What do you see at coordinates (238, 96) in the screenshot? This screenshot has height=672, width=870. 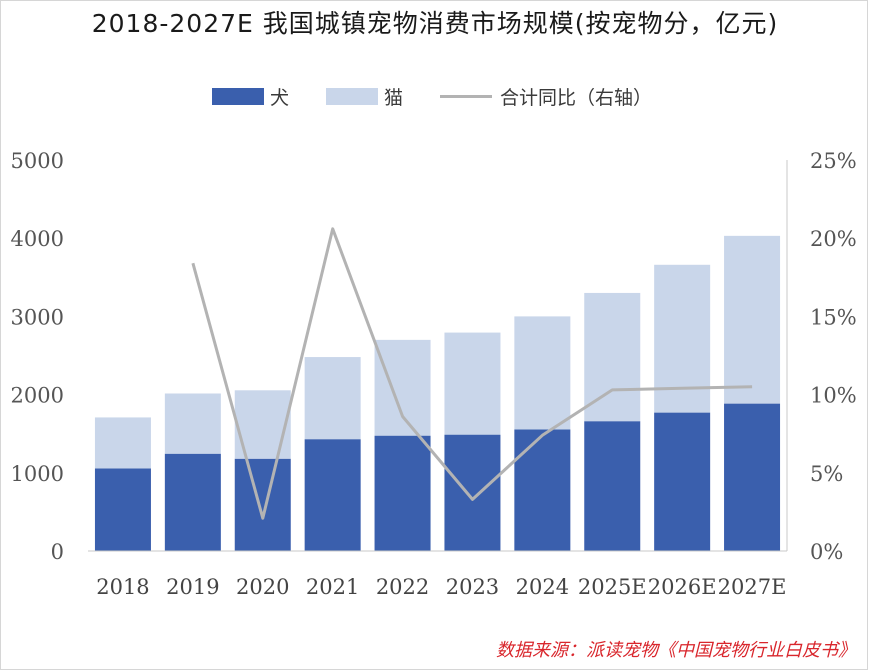 I see `legend-swatch-dog` at bounding box center [238, 96].